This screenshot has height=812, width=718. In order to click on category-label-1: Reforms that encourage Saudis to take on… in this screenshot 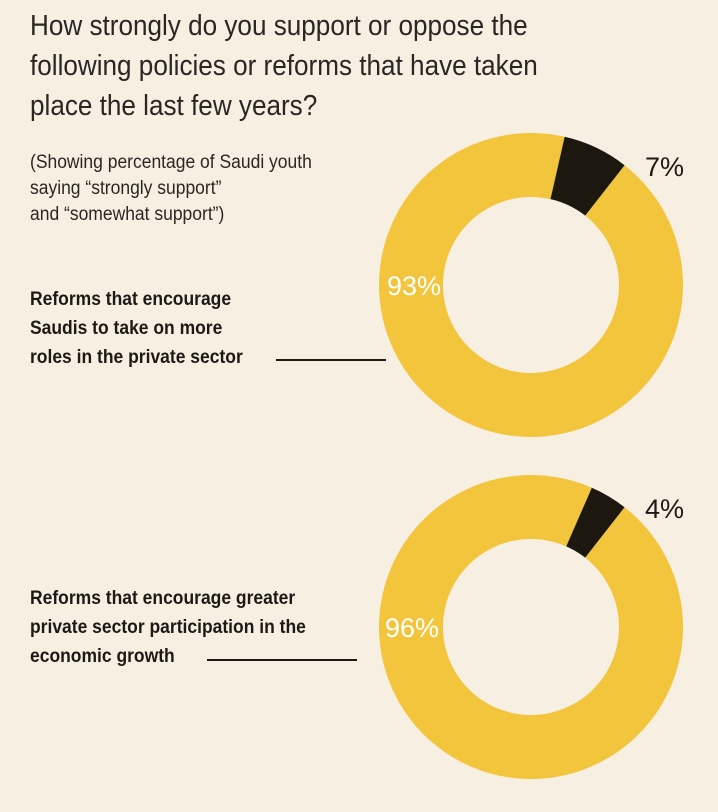, I will do `click(136, 328)`.